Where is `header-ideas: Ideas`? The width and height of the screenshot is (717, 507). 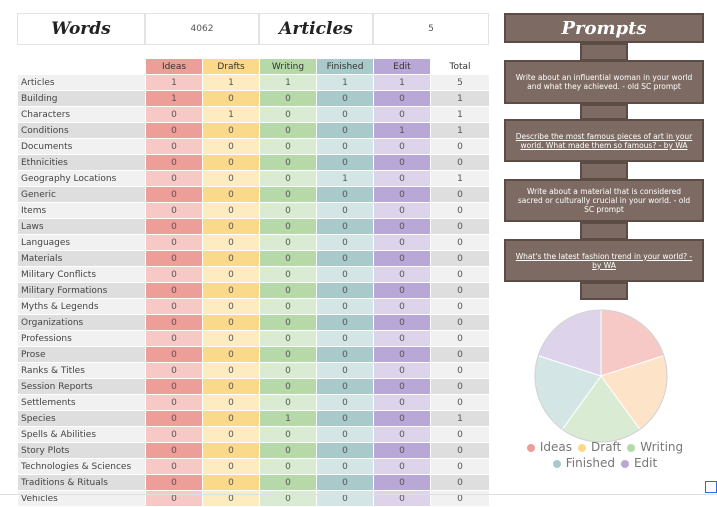 header-ideas: Ideas is located at coordinates (174, 66).